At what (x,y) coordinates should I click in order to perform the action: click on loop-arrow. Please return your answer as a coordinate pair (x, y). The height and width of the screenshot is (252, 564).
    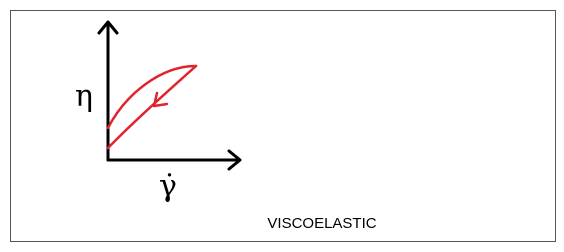
    Looking at the image, I should click on (160, 99).